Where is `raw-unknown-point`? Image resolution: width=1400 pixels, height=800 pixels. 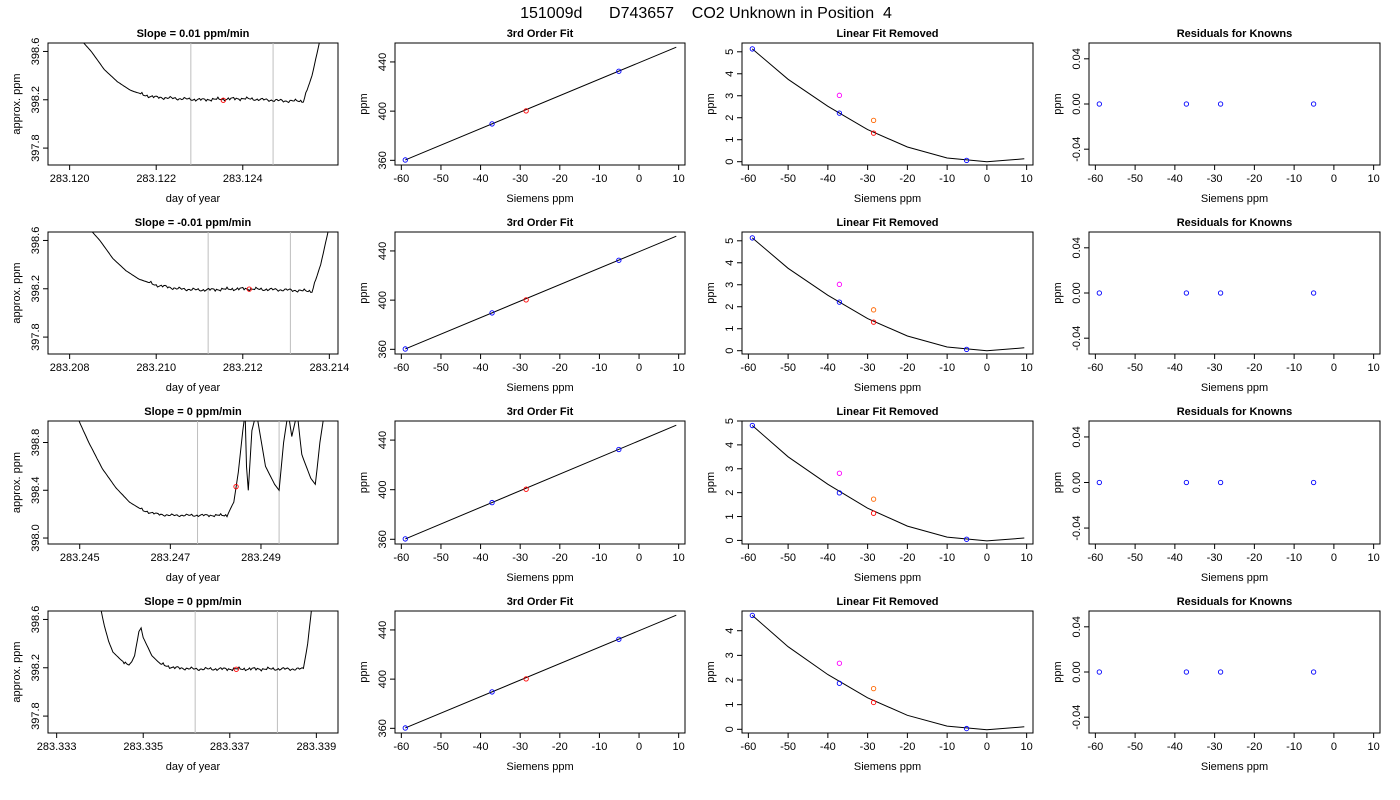
raw-unknown-point is located at coordinates (873, 688).